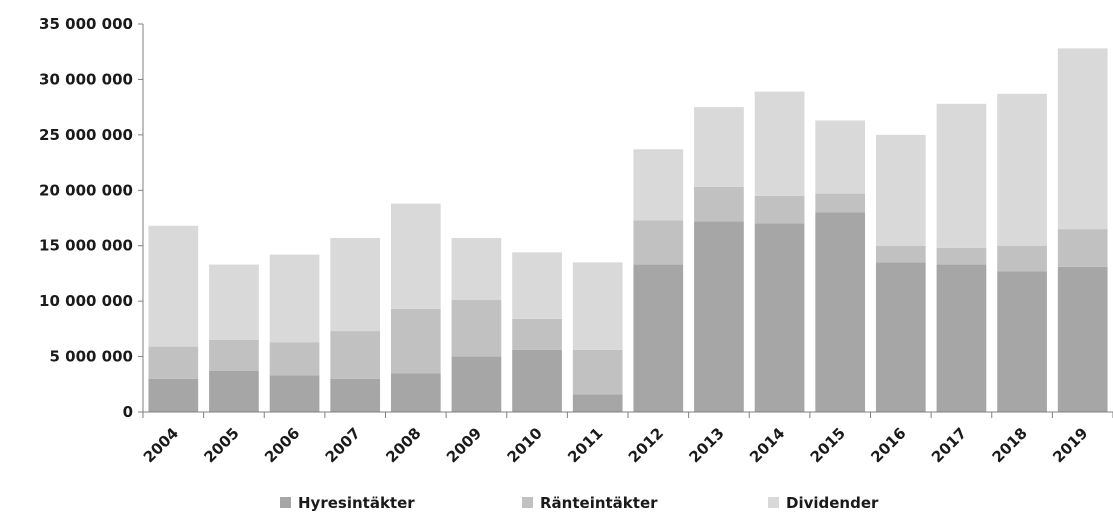 The height and width of the screenshot is (527, 1113). I want to click on y-tick-label: 10 000 000, so click(86, 301).